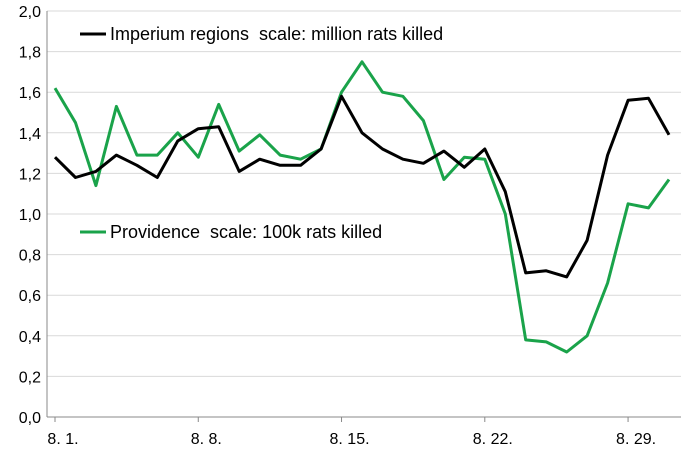 This screenshot has width=695, height=449. I want to click on y-tick-label: 1,4, so click(30, 134).